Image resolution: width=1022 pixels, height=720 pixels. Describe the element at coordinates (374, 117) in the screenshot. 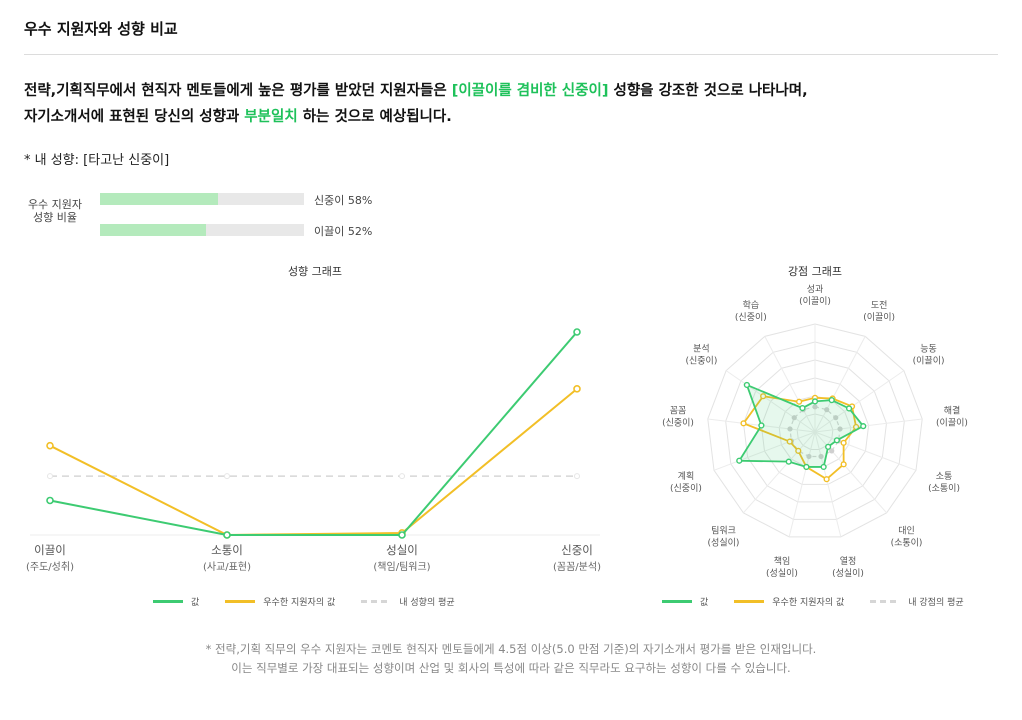

I see `headline-line-2-suffix: 하는 것으로 예상됩니다.` at that location.